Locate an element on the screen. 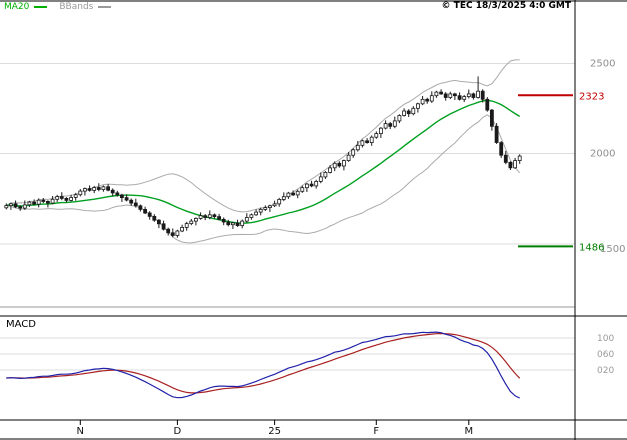 The width and height of the screenshot is (627, 440). legend-item-ma20: MA20 is located at coordinates (26, 7).